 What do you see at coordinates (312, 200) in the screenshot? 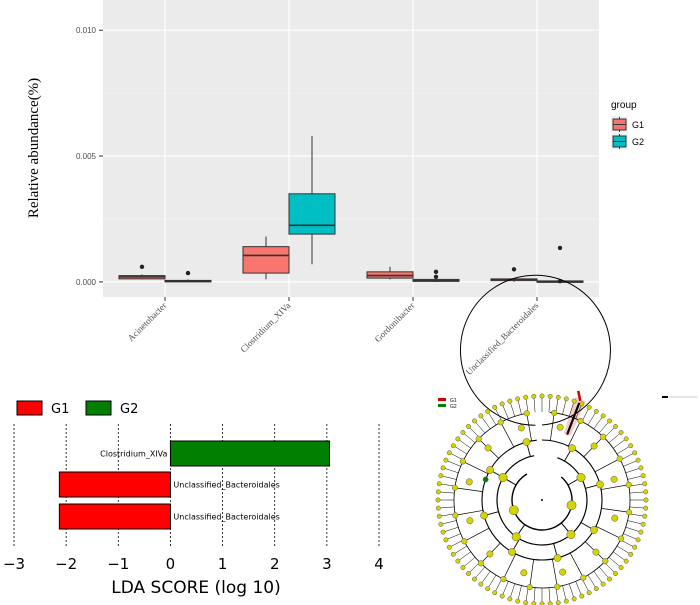
I see `box-g2` at bounding box center [312, 200].